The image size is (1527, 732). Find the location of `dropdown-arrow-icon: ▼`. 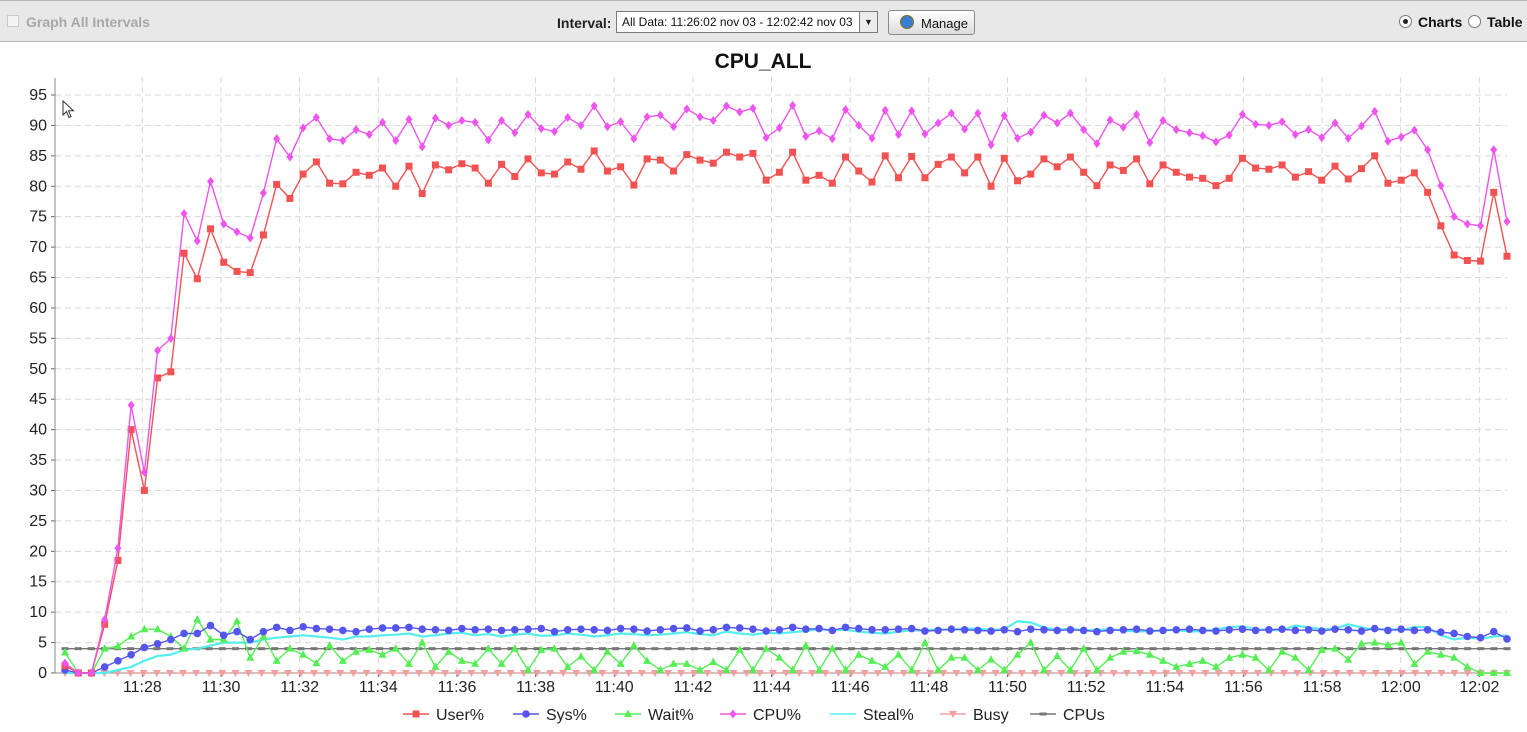

dropdown-arrow-icon: ▼ is located at coordinates (868, 22).